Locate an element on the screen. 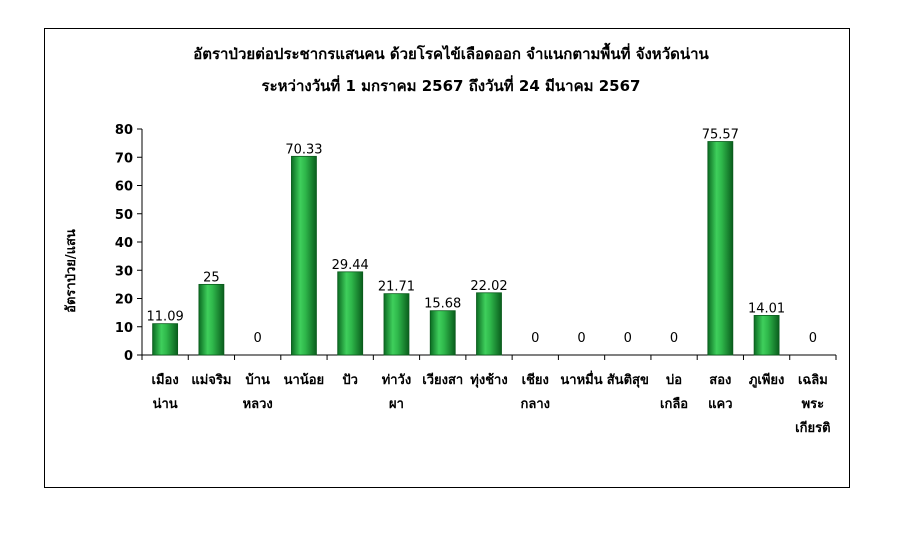  y-tick-label: 40 is located at coordinates (124, 243).